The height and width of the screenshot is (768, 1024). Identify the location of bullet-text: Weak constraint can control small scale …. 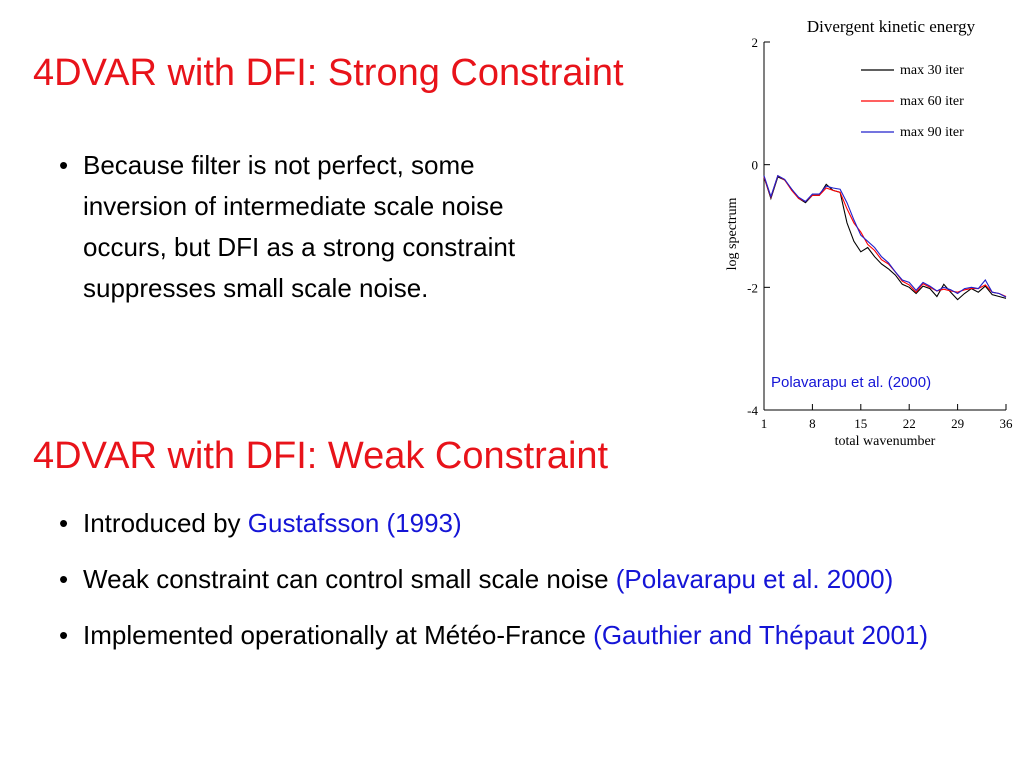
(349, 579).